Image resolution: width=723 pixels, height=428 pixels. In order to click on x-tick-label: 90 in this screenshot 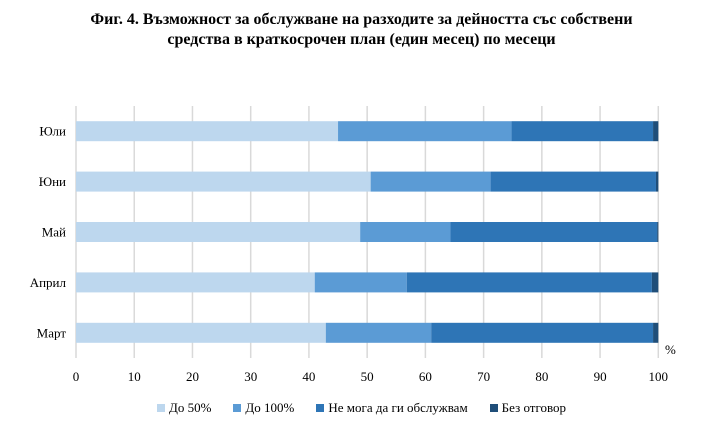, I will do `click(600, 376)`.